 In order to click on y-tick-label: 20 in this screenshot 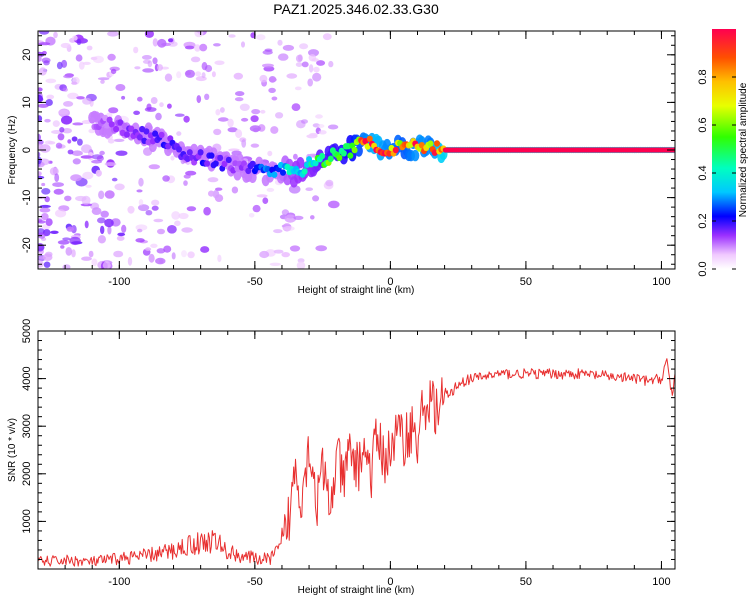, I will do `click(27, 55)`.